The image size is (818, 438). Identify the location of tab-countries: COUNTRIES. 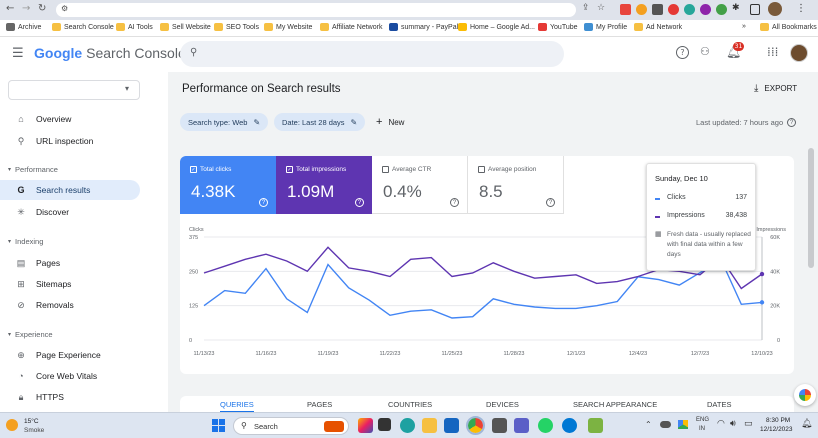
(410, 404).